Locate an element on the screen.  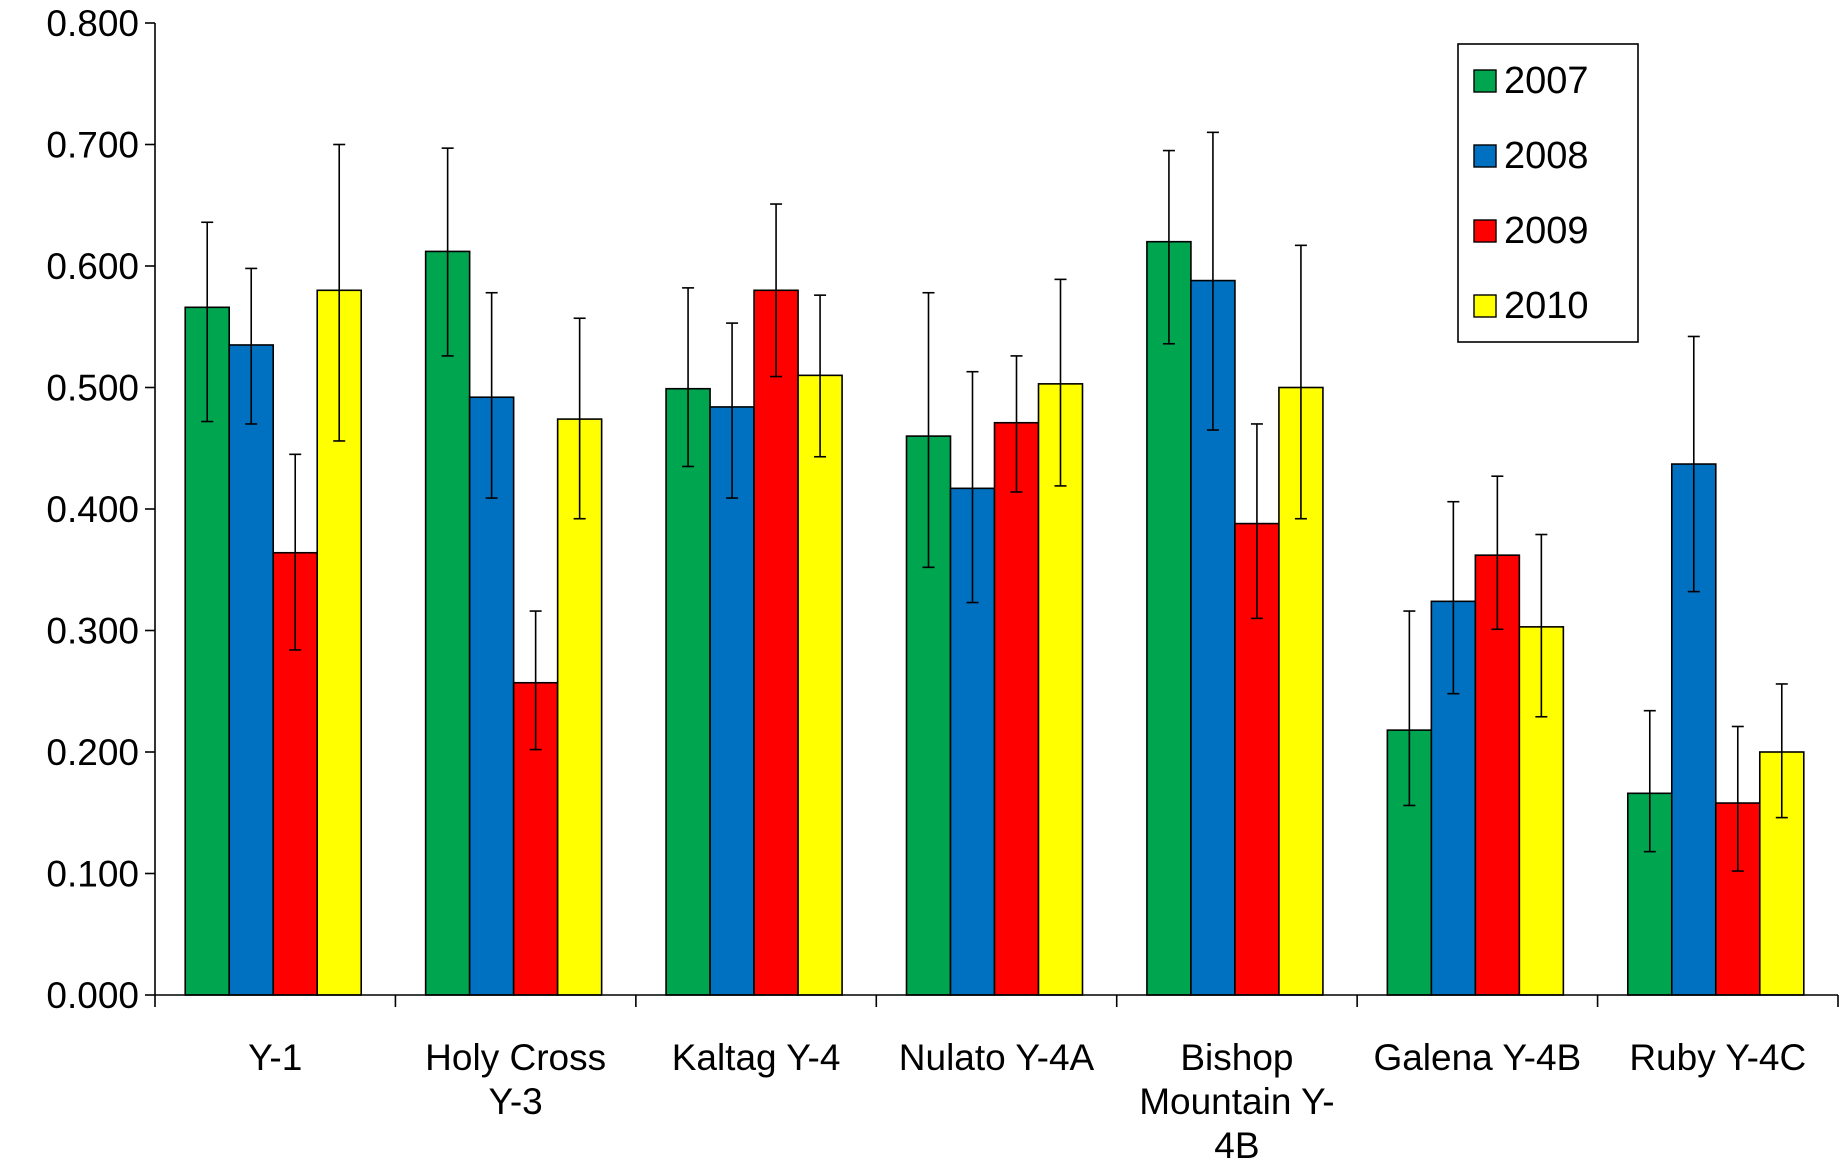
category-label-line: Ruby Y-4C is located at coordinates (1717, 1057).